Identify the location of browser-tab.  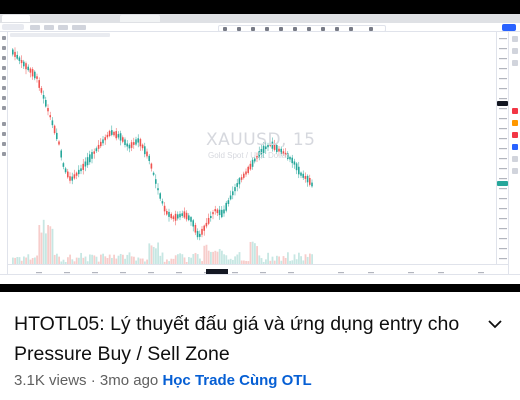
(140, 18).